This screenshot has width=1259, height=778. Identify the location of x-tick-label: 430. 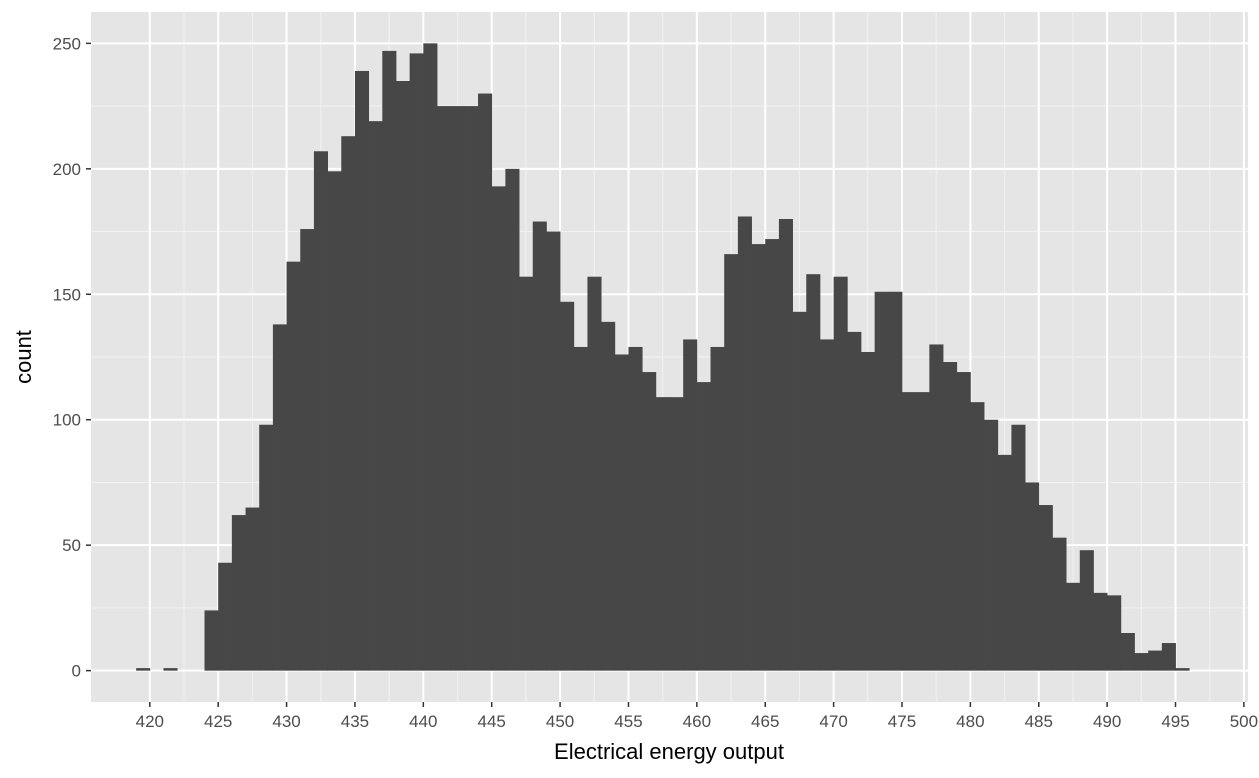
(286, 721).